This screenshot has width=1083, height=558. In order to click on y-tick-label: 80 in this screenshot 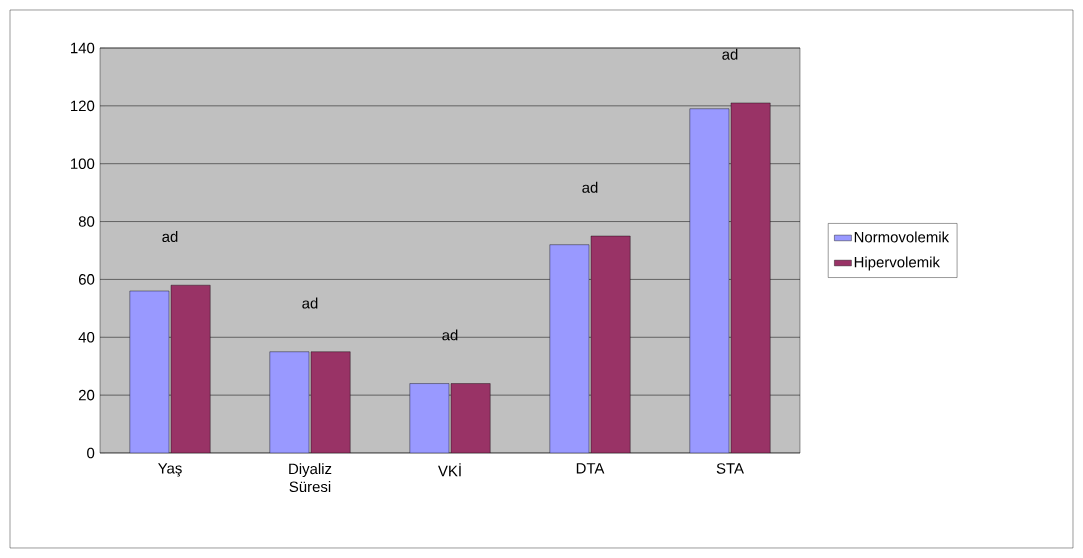, I will do `click(86, 221)`.